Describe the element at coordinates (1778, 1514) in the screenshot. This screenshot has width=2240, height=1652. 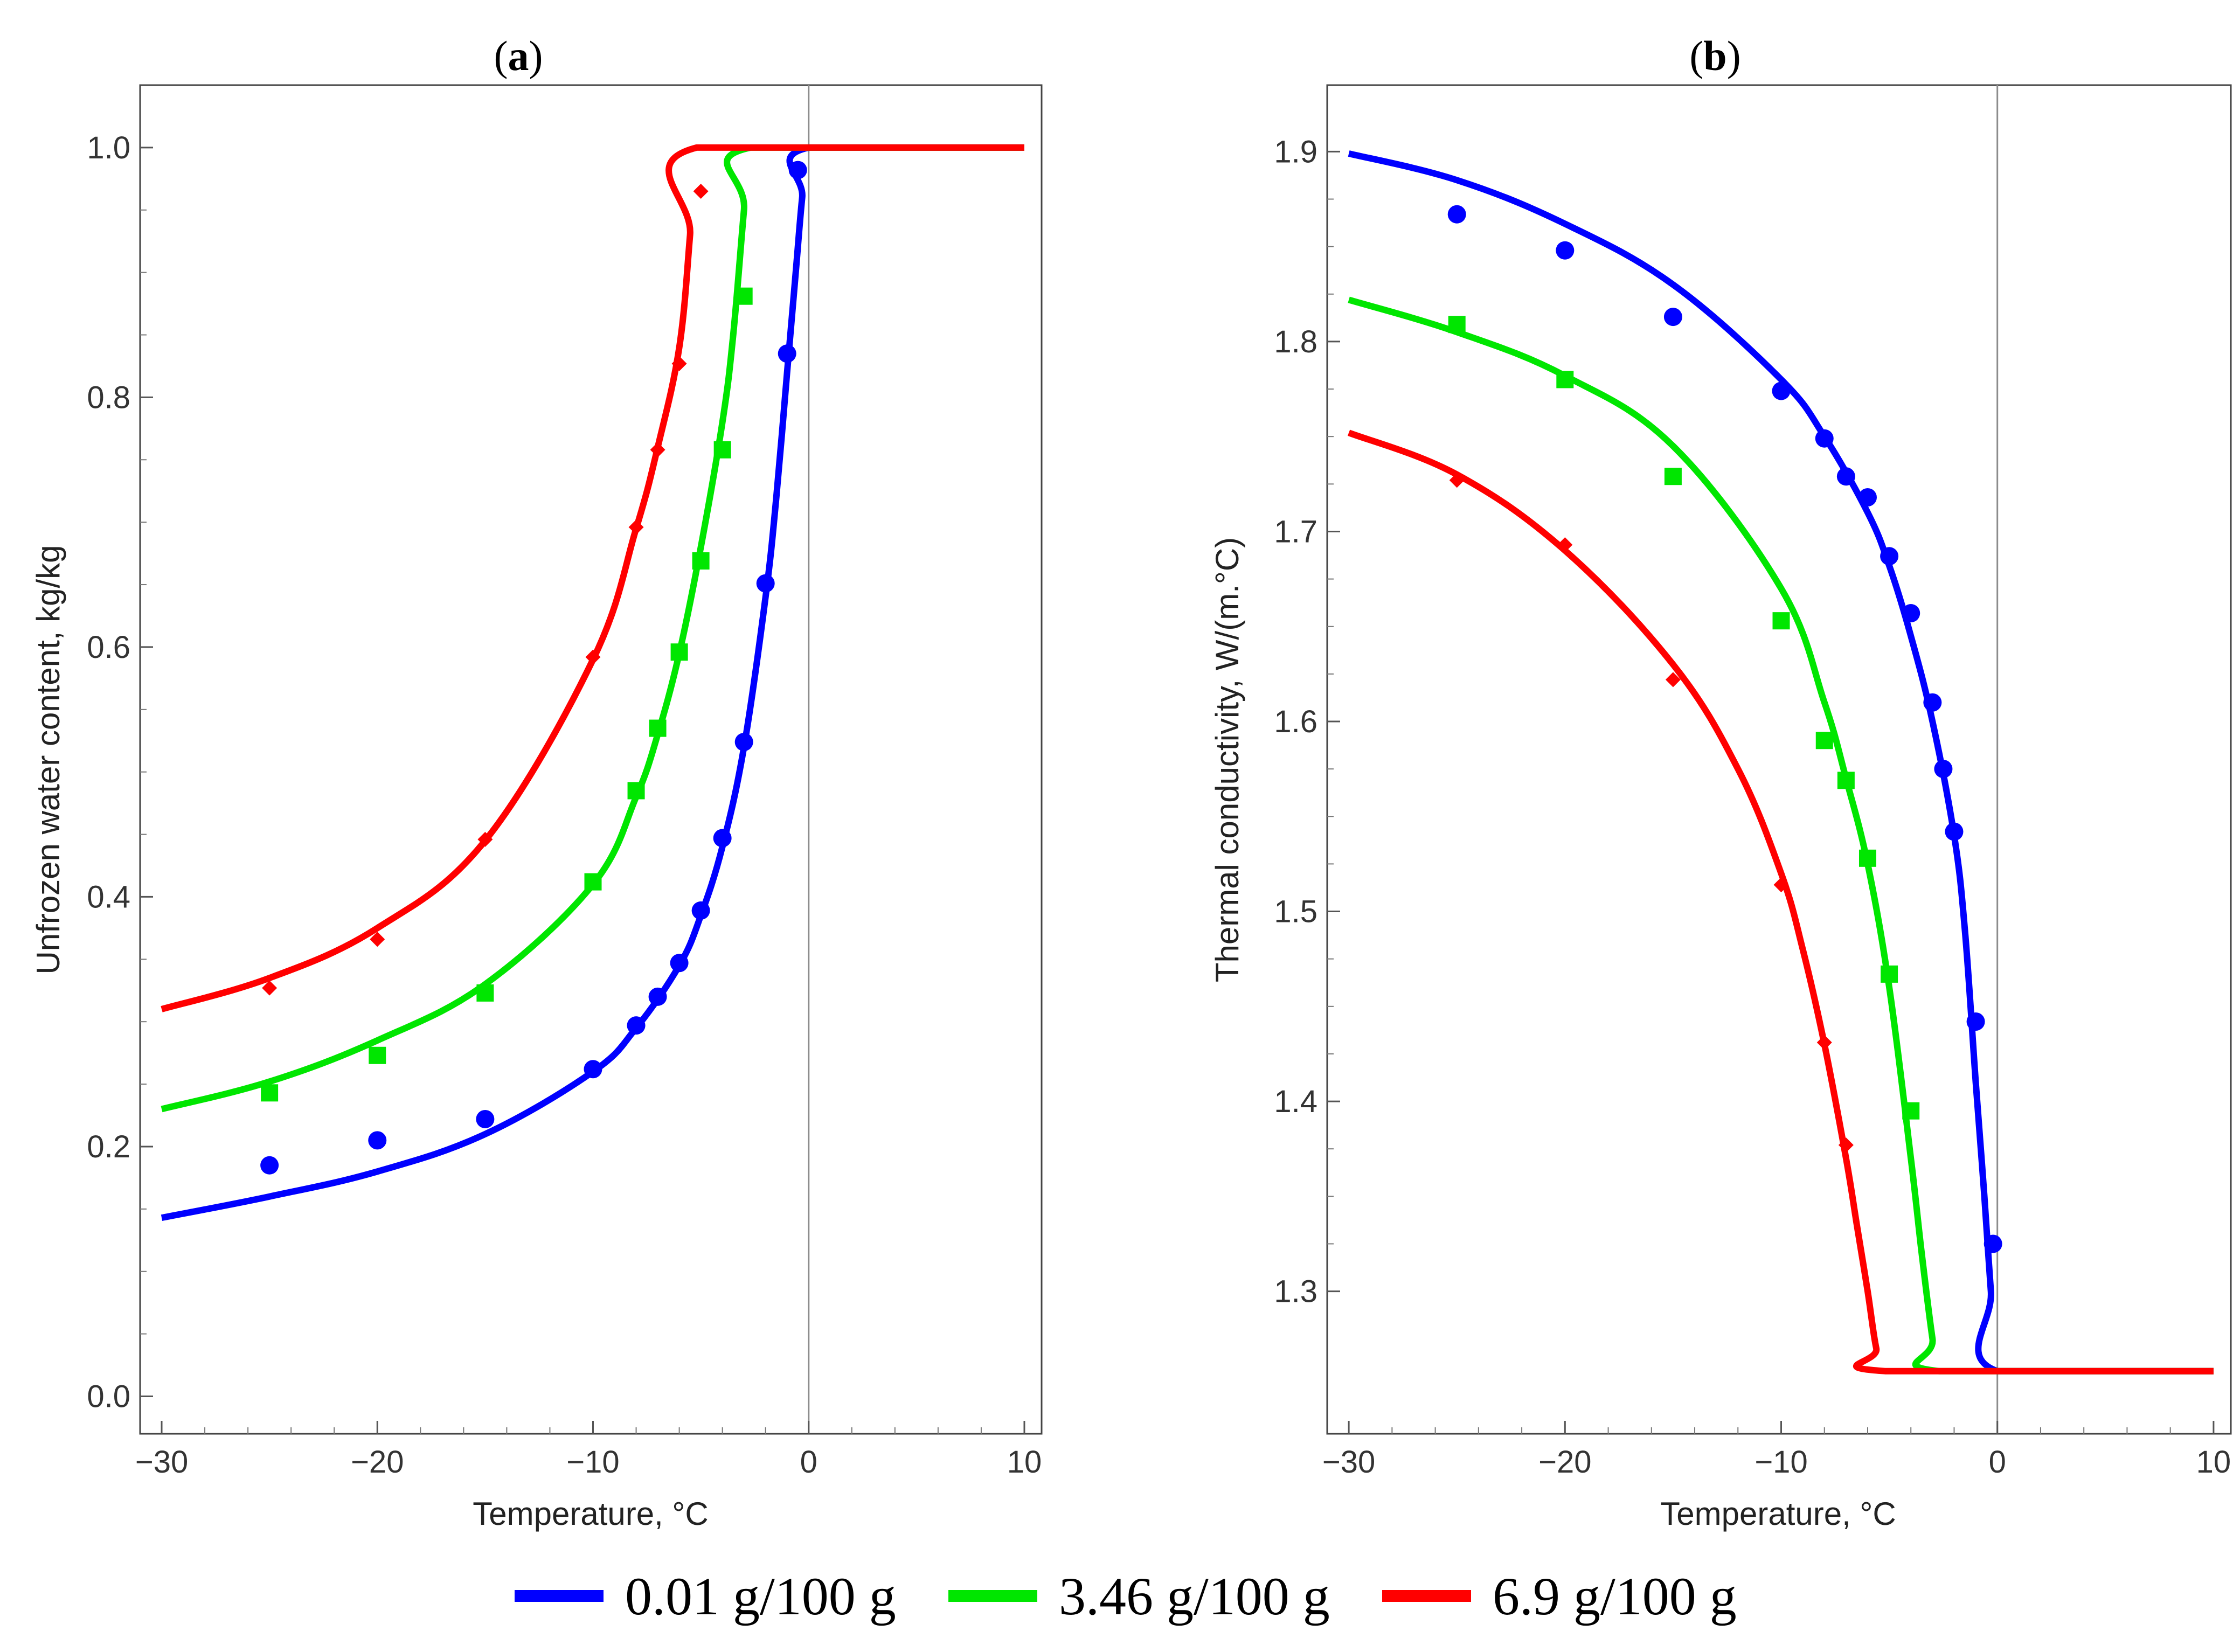
I see `panel-b-x-axis-label: Temperature, °C` at that location.